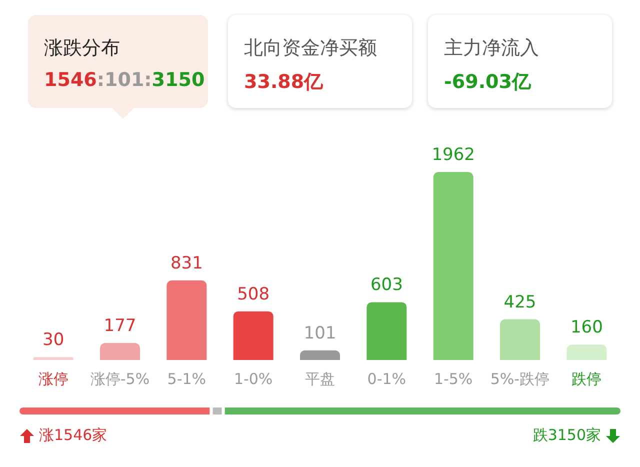  What do you see at coordinates (487, 82) in the screenshot?
I see `text: -69.03亿` at bounding box center [487, 82].